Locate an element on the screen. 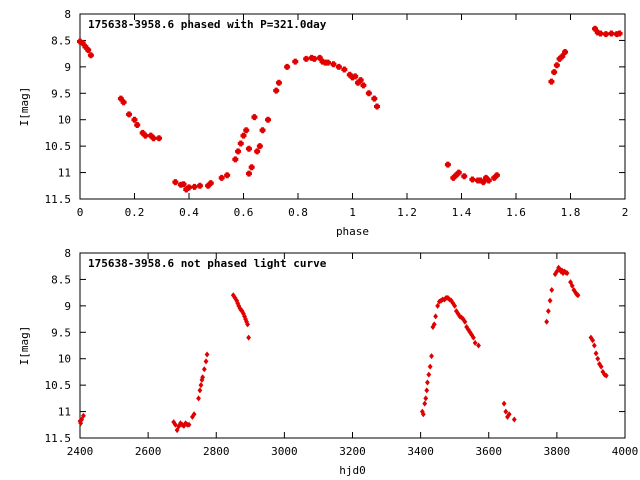  x-tick-label: 2800 is located at coordinates (216, 451).